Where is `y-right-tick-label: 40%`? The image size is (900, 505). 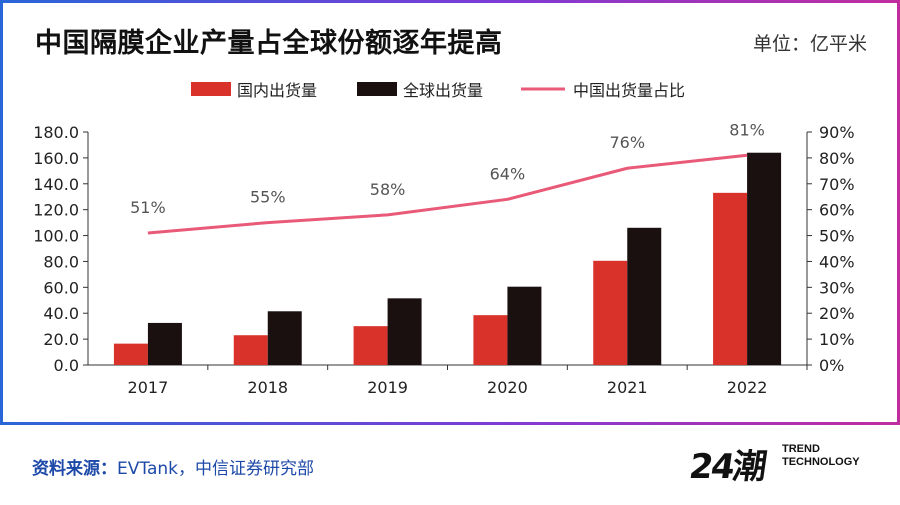
y-right-tick-label: 40% is located at coordinates (837, 261).